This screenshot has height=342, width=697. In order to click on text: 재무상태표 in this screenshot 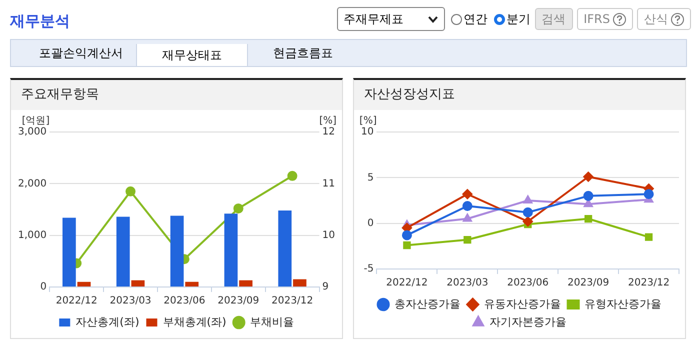, I will do `click(192, 55)`.